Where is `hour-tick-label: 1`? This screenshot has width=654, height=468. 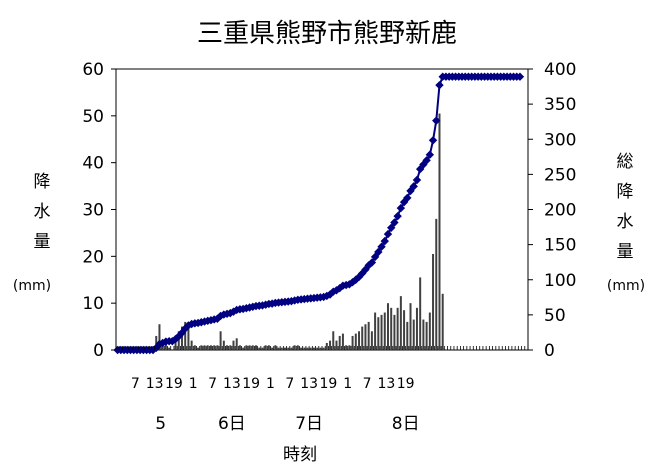 hour-tick-label: 1 is located at coordinates (347, 384).